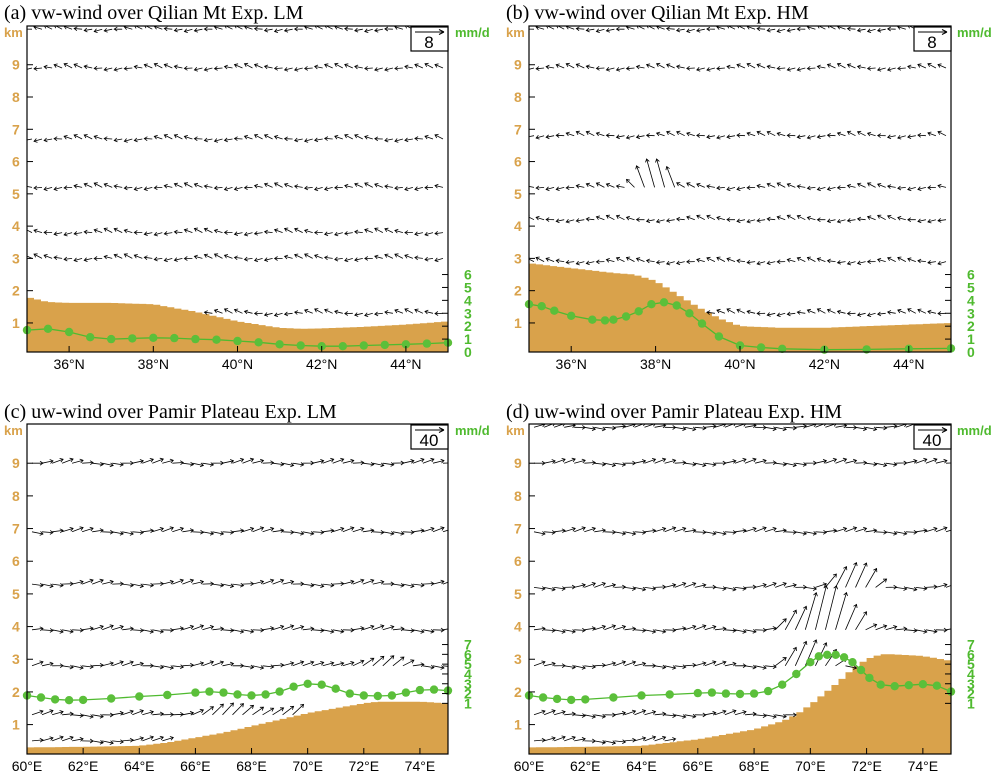 The height and width of the screenshot is (772, 1000). Describe the element at coordinates (16, 561) in the screenshot. I see `panel-c-left-tick-label: 6` at that location.